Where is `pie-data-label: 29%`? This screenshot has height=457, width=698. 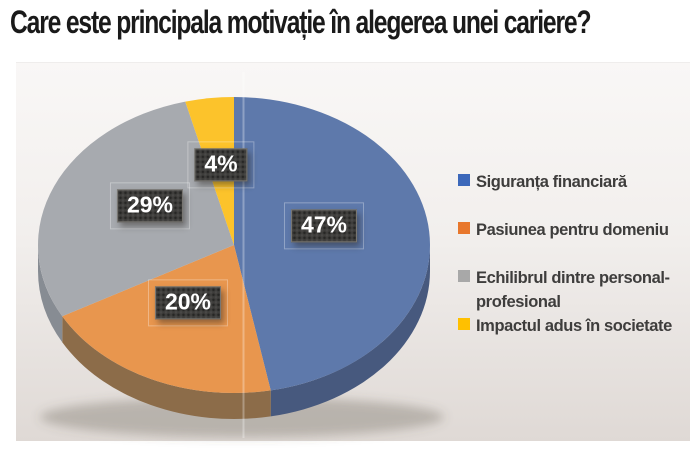
pie-data-label: 29% is located at coordinates (150, 206).